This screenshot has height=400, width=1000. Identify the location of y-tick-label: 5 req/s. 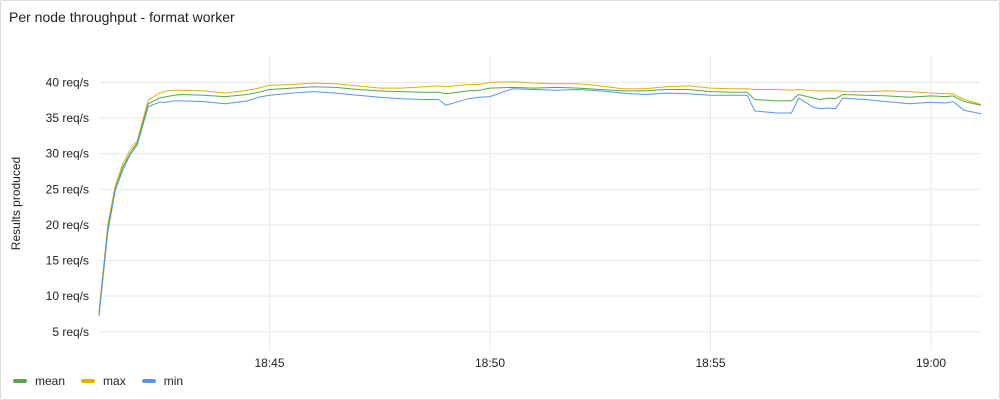
(70, 332).